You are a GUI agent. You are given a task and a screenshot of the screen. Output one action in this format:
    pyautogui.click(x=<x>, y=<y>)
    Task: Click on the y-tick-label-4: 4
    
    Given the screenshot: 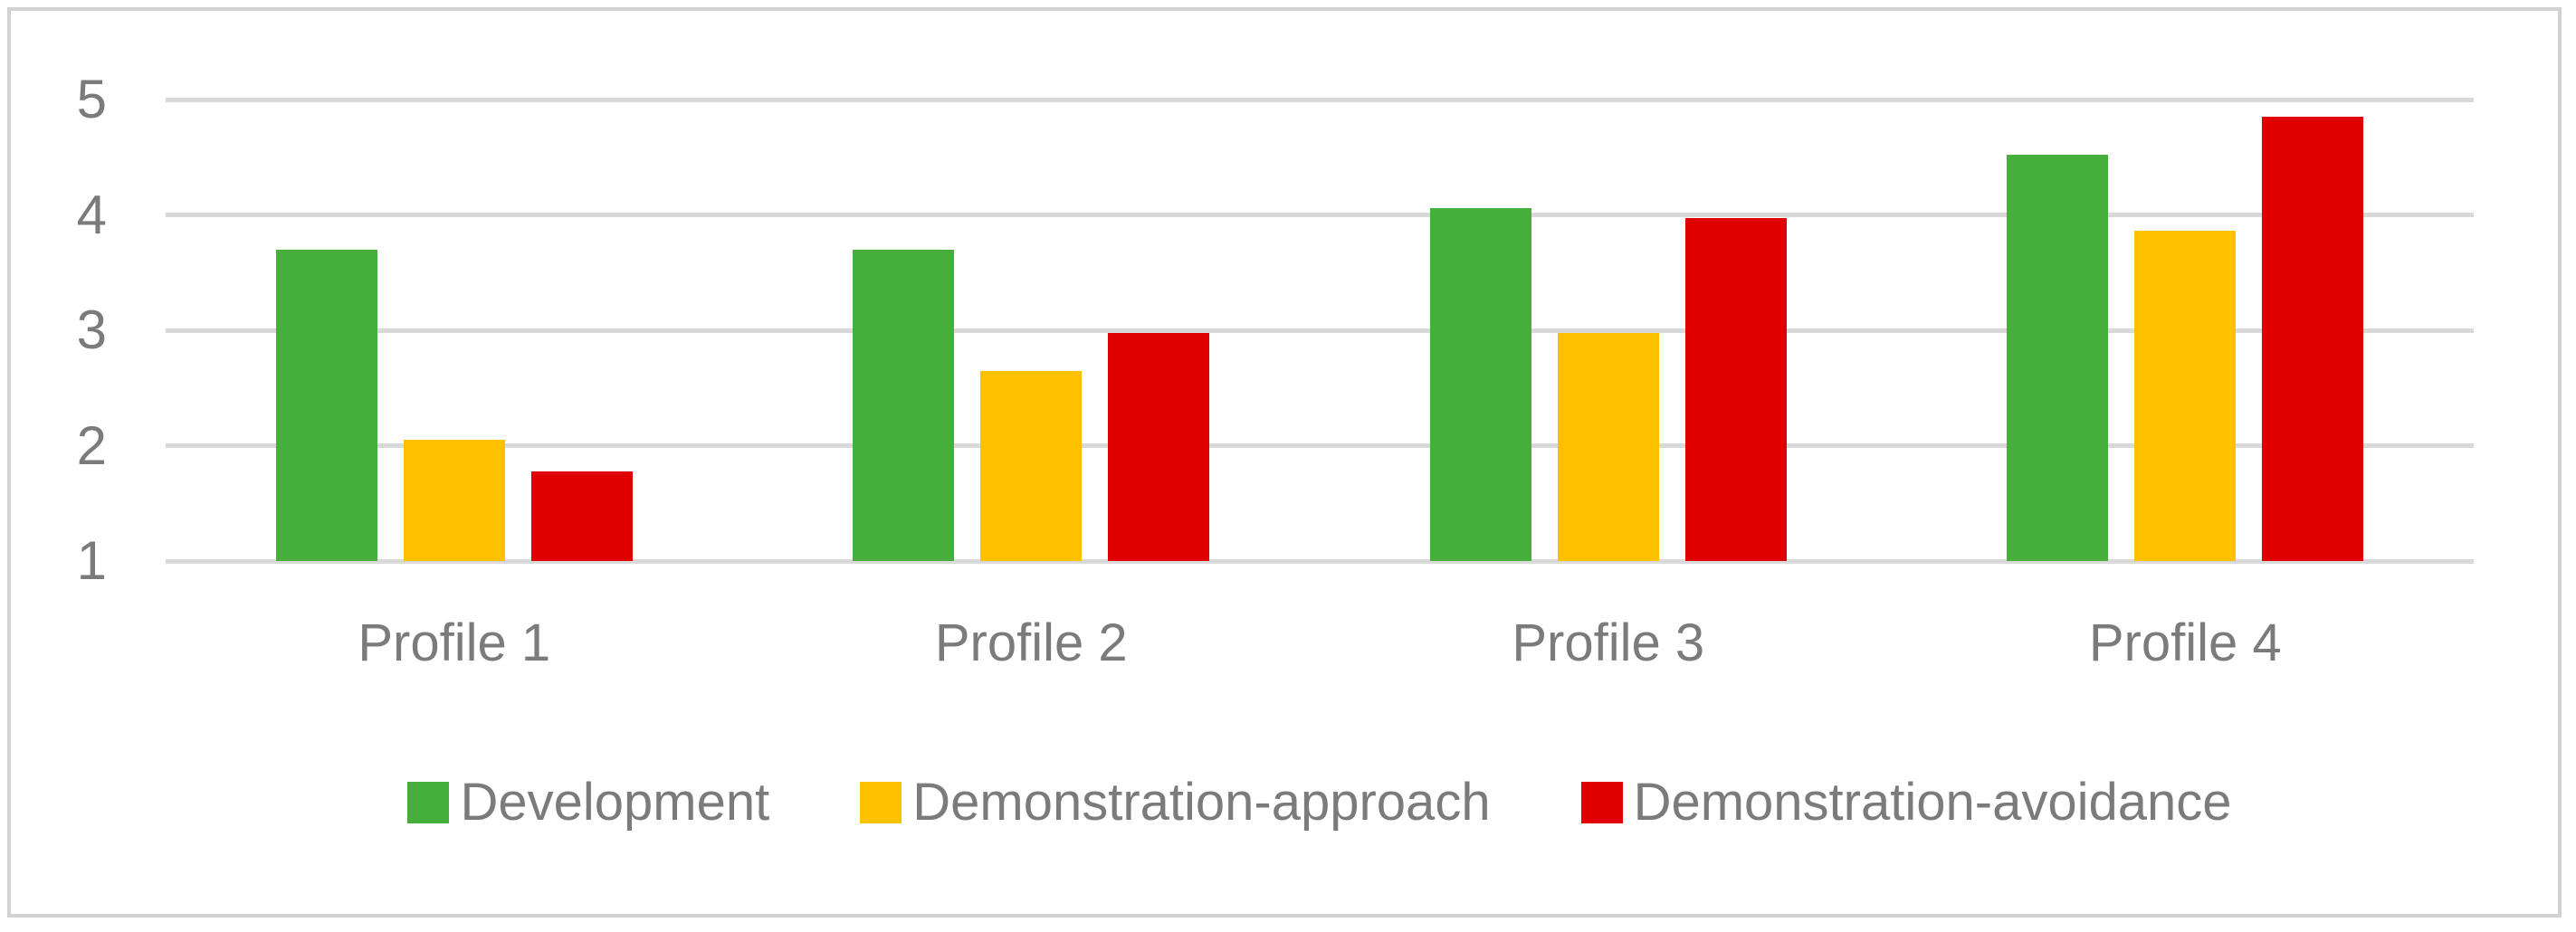 What is the action you would take?
    pyautogui.click(x=92, y=214)
    